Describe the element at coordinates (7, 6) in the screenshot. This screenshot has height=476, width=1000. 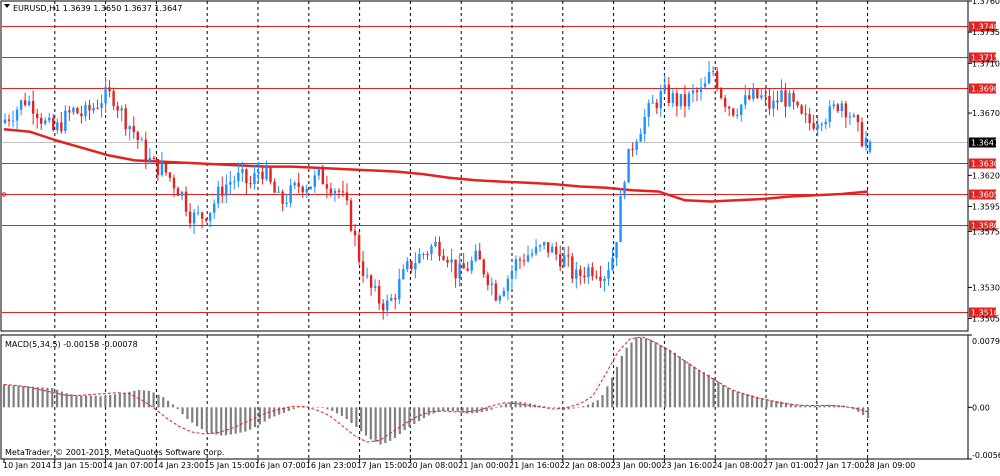
I see `symbol-dropdown-icon` at that location.